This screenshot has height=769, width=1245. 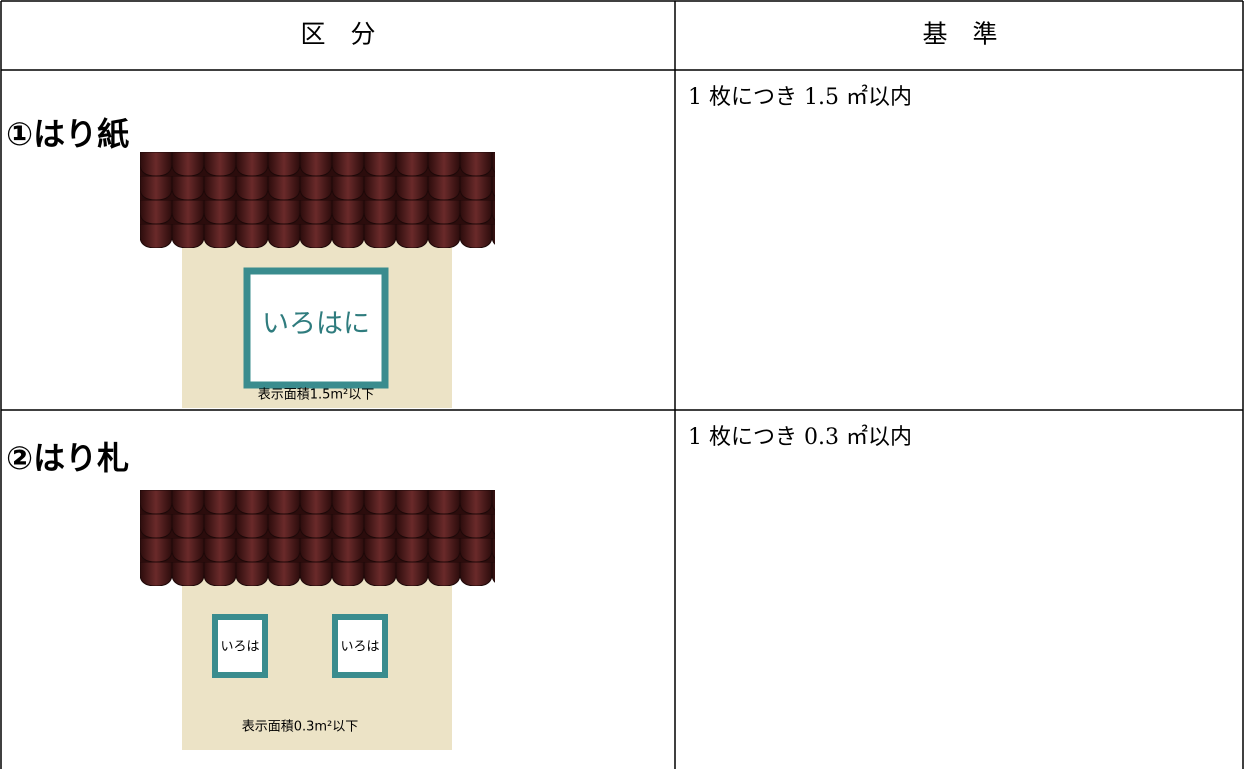 I want to click on row-label: ①はり紙, so click(x=67, y=134).